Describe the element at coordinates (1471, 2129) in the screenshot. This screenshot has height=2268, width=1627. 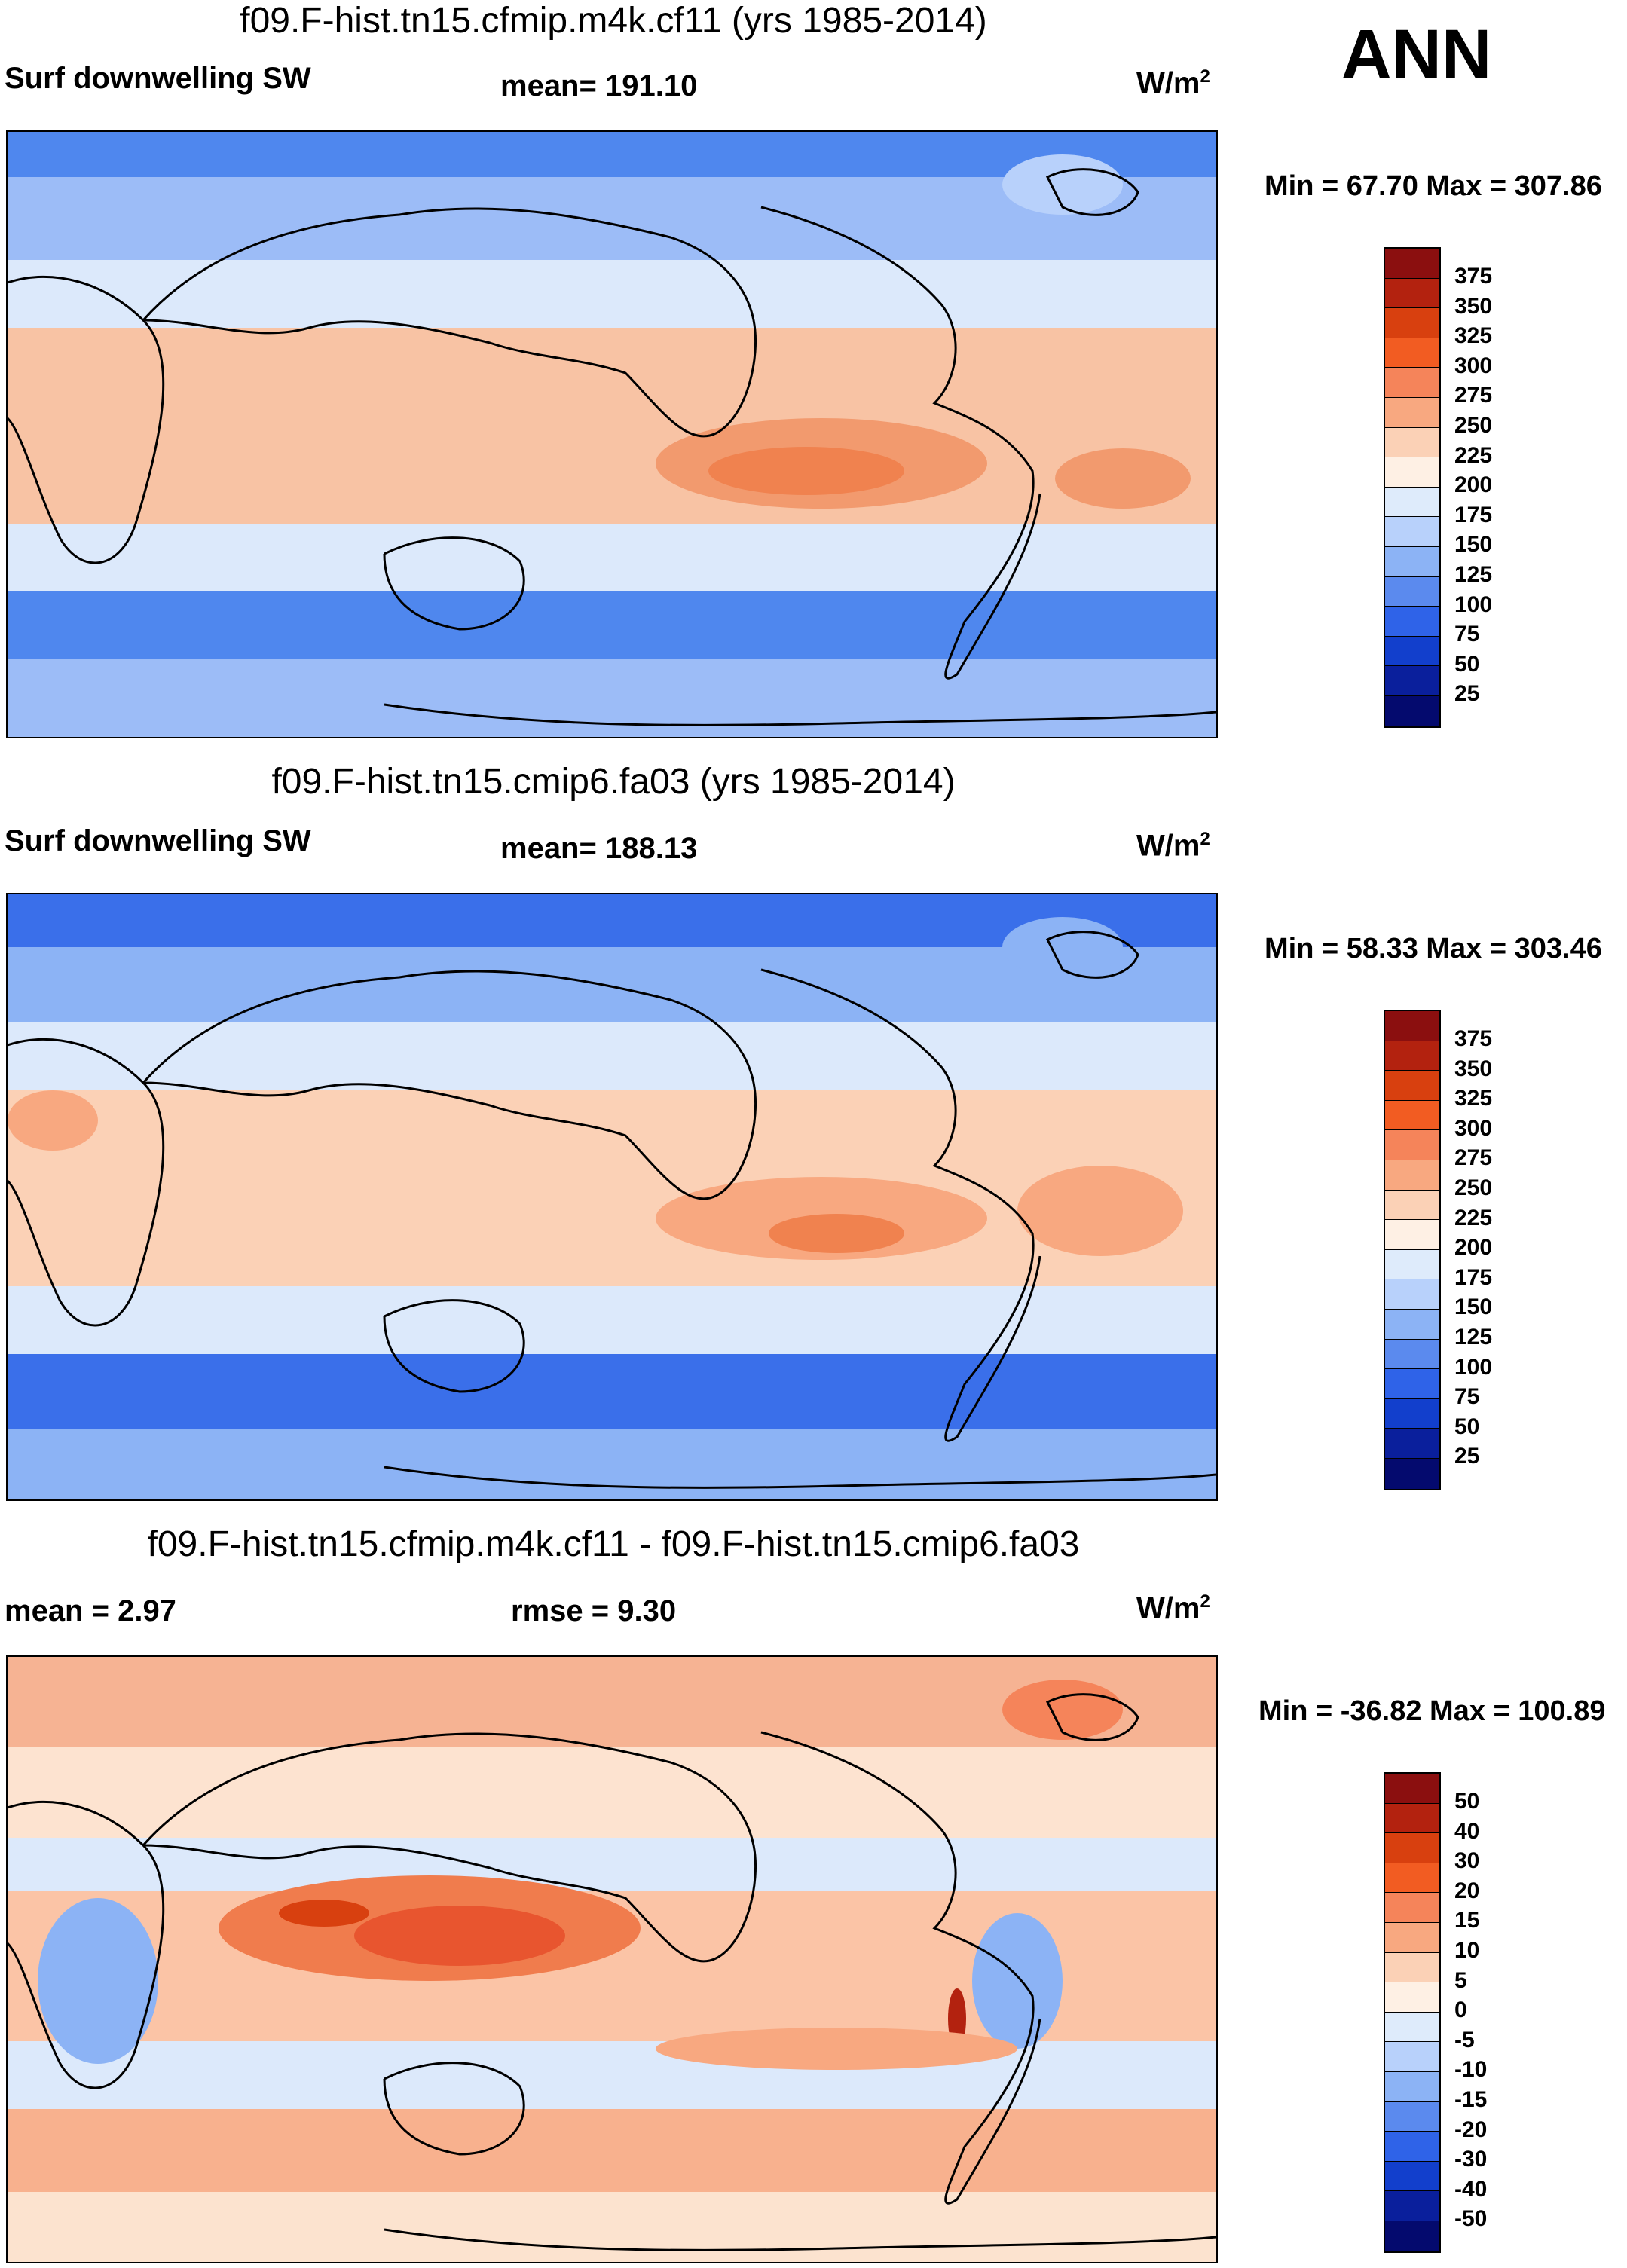
I see `colorbar-tick: -20` at that location.